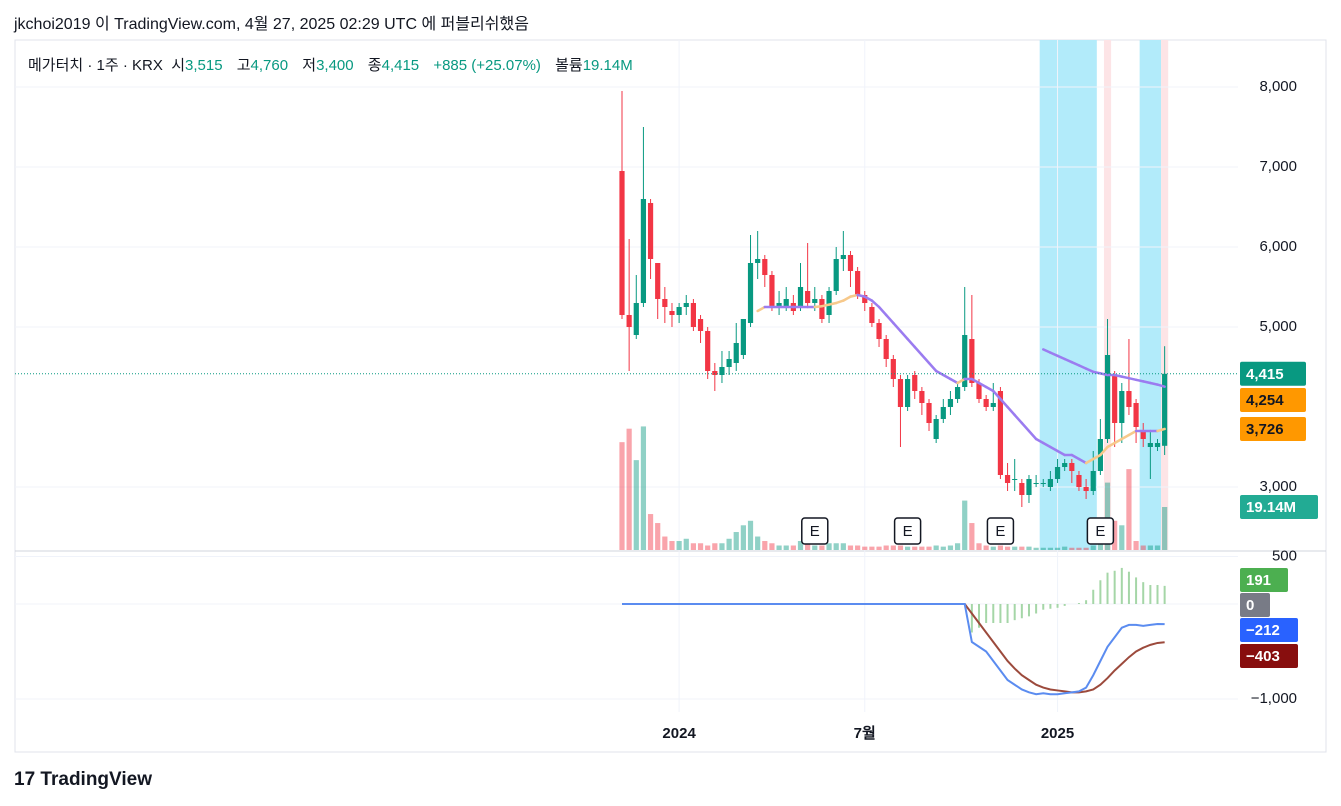  What do you see at coordinates (1263, 630) in the screenshot?
I see `macd-tag: −212` at bounding box center [1263, 630].